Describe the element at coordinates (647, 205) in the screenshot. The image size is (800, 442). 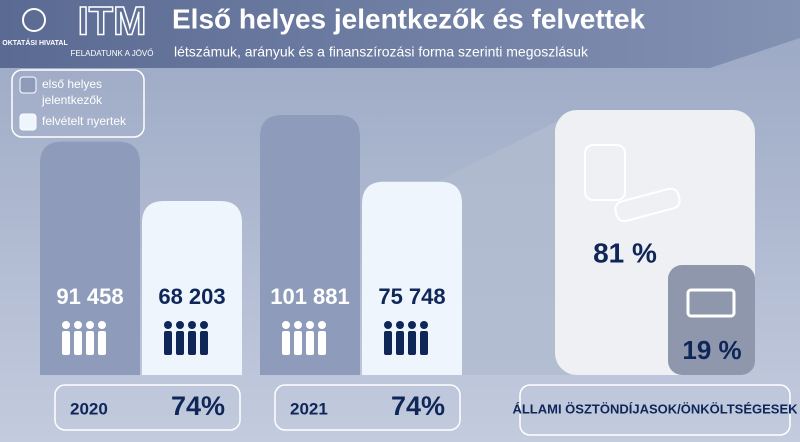
I see `diploma-icon` at that location.